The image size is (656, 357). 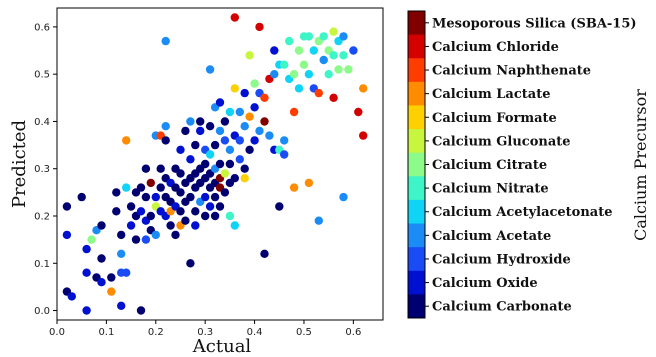 What do you see at coordinates (42, 264) in the screenshot?
I see `y-tick-label: 0.1` at bounding box center [42, 264].